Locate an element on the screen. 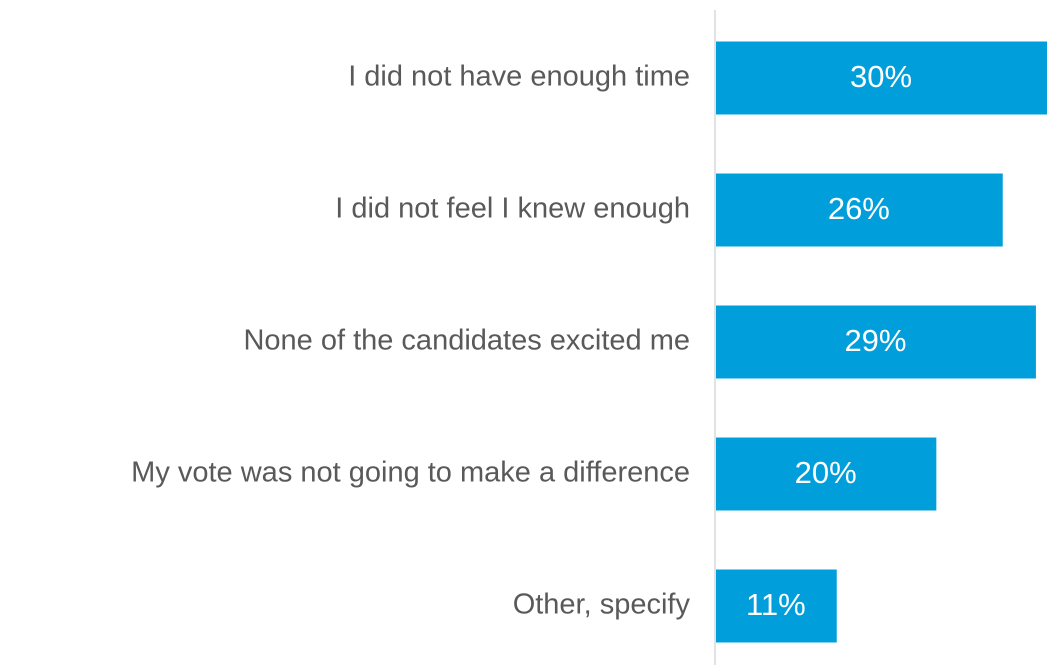  category-label: I did not feel I knew enough is located at coordinates (512, 209).